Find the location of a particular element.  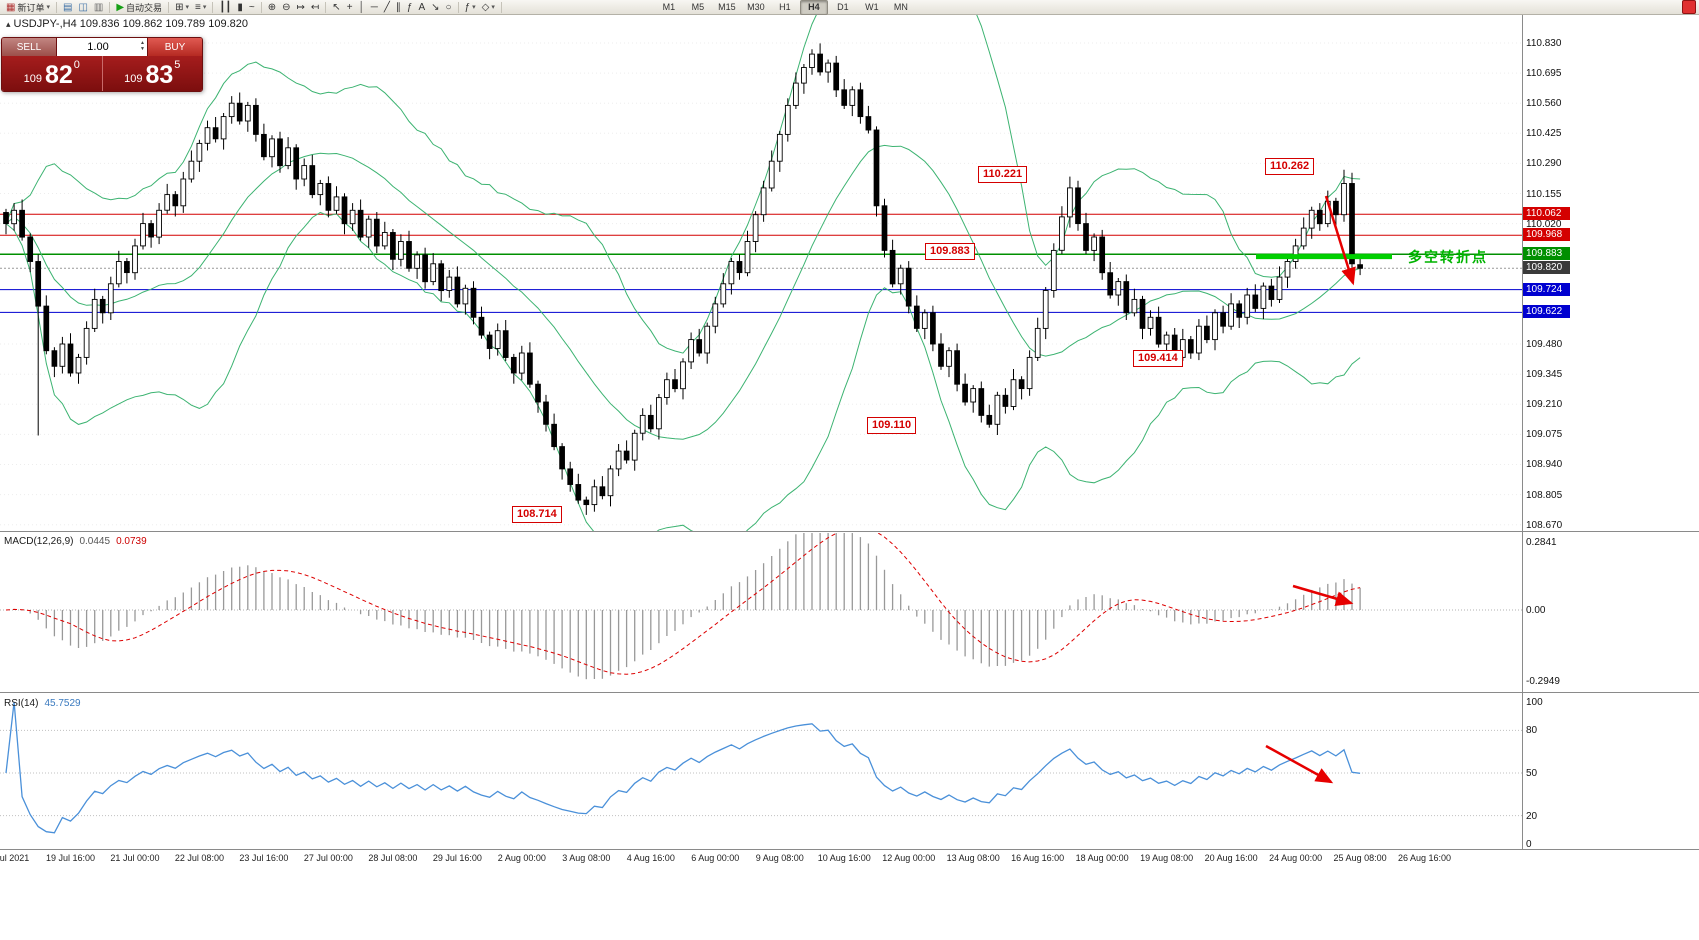

spinner-down-icon: ▼ is located at coordinates (142, 49).